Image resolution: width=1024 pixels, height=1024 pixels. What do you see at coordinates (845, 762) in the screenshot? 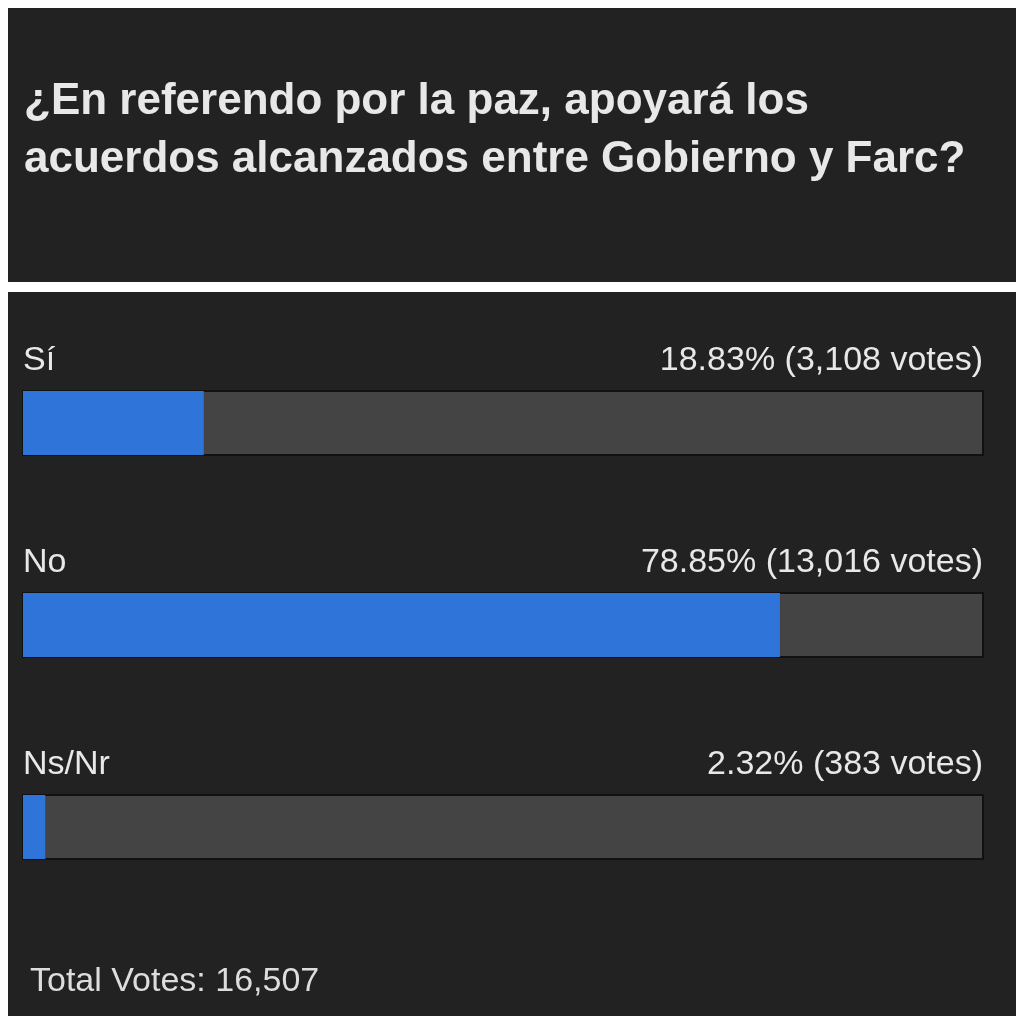
I see `data-label: 2.32% (383 votes)` at bounding box center [845, 762].